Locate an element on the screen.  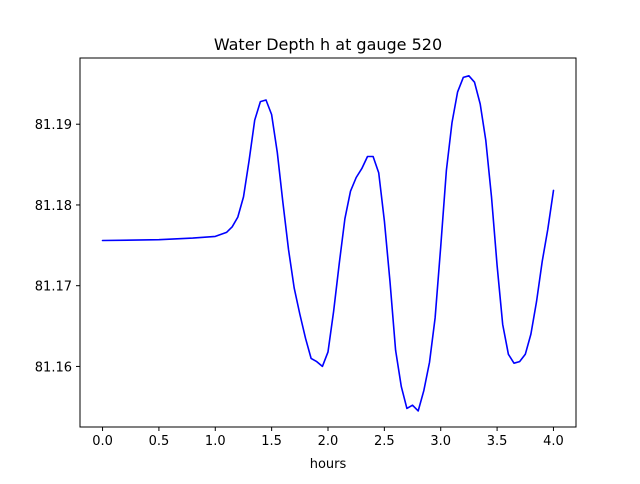
x-tick-label: 3.0 is located at coordinates (440, 441).